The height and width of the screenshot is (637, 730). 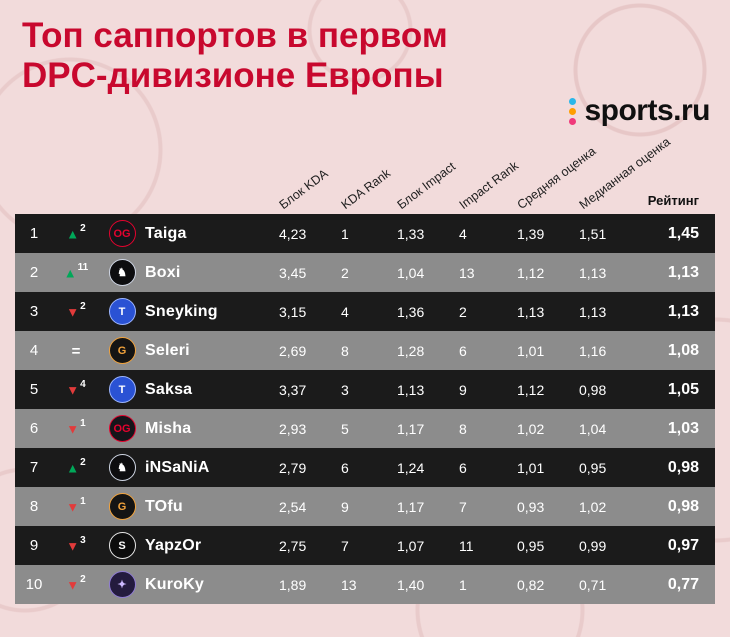 I want to click on median-score-value: 1,13, so click(x=593, y=311).